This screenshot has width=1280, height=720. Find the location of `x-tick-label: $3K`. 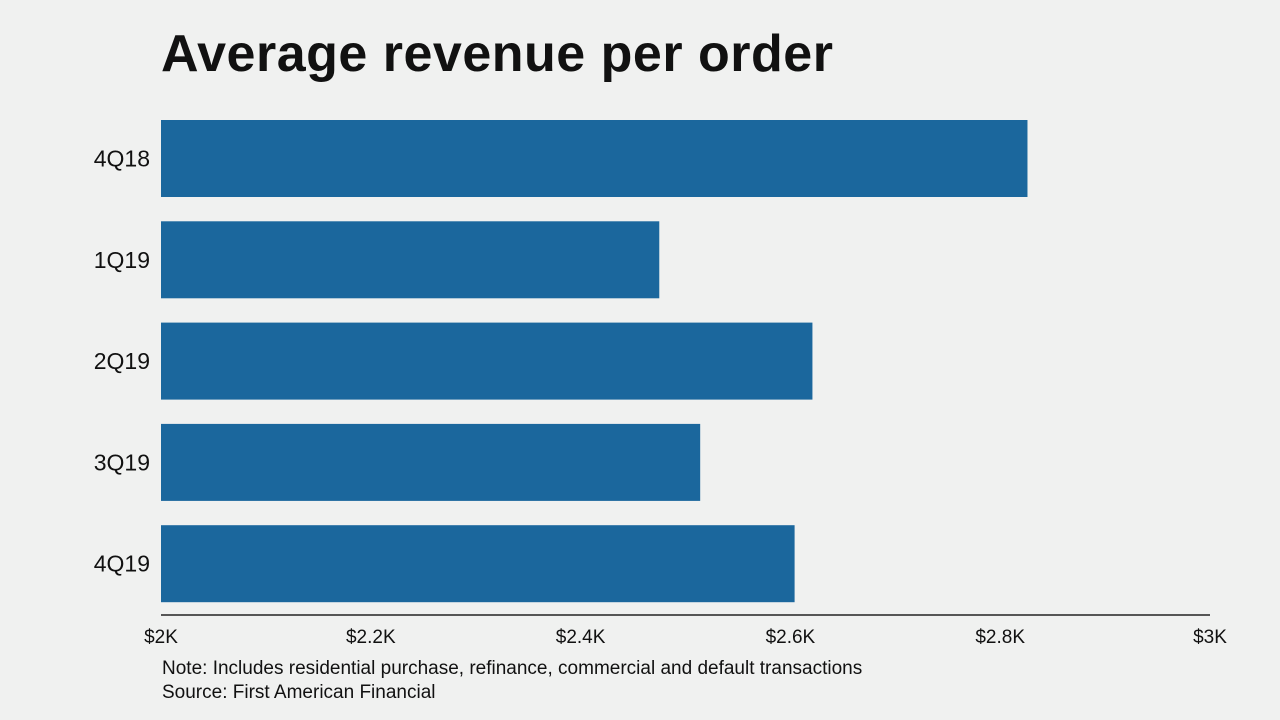

x-tick-label: $3K is located at coordinates (1210, 637).